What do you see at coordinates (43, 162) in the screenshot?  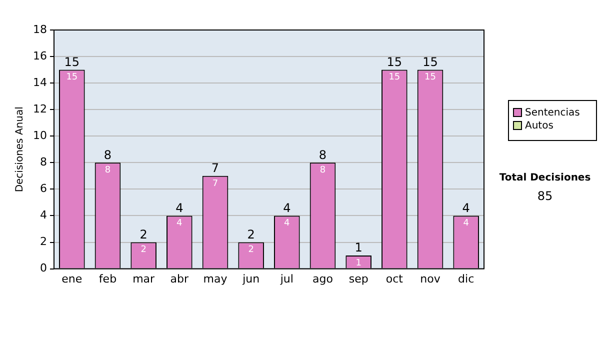 I see `y-tick-label: 8` at bounding box center [43, 162].